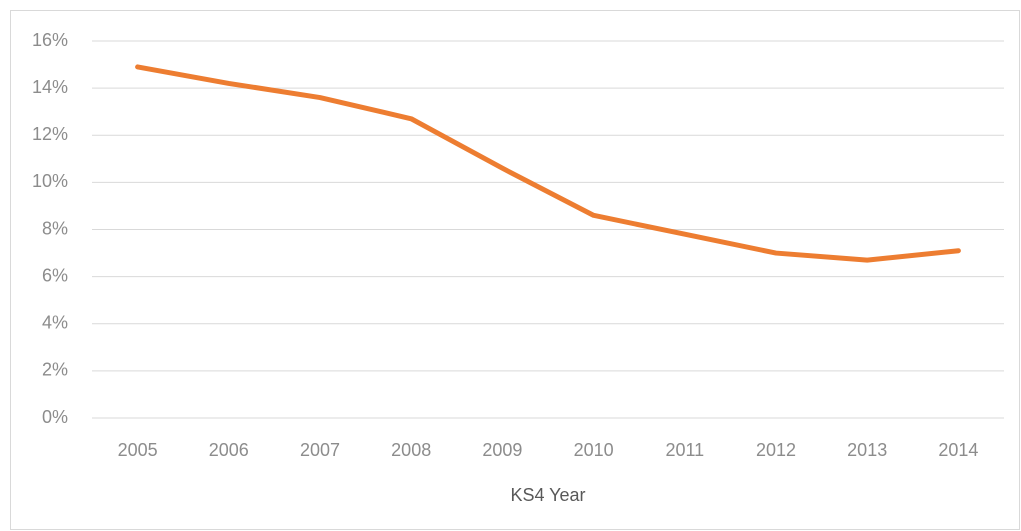  What do you see at coordinates (547, 495) in the screenshot?
I see `x-axis-title: KS4 Year` at bounding box center [547, 495].